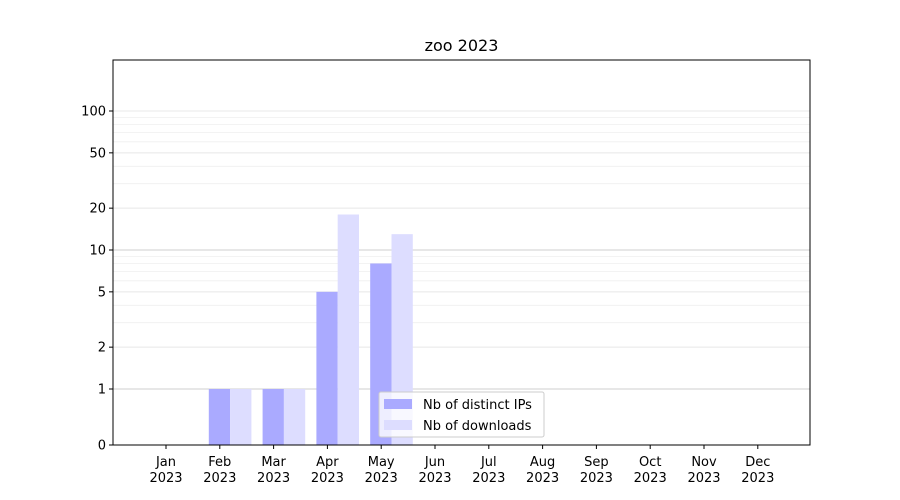 The height and width of the screenshot is (500, 900). Describe the element at coordinates (704, 462) in the screenshot. I see `x-tick-label-month: Nov` at that location.